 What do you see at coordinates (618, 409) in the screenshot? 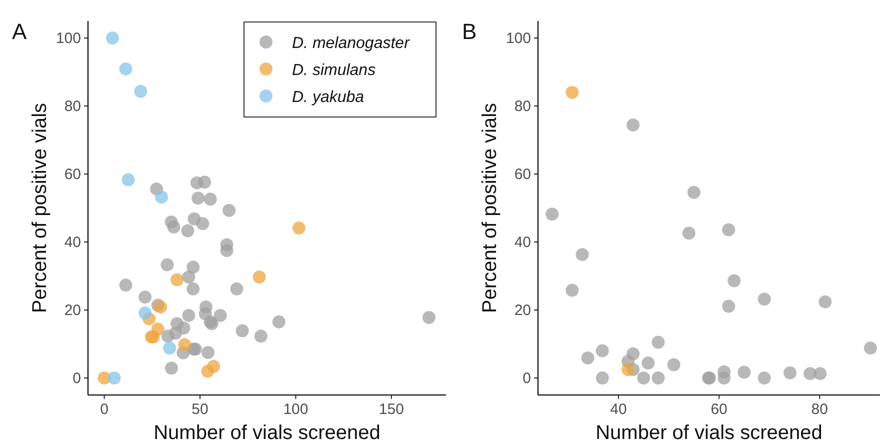
I see `x-tick-label: 40` at bounding box center [618, 409].